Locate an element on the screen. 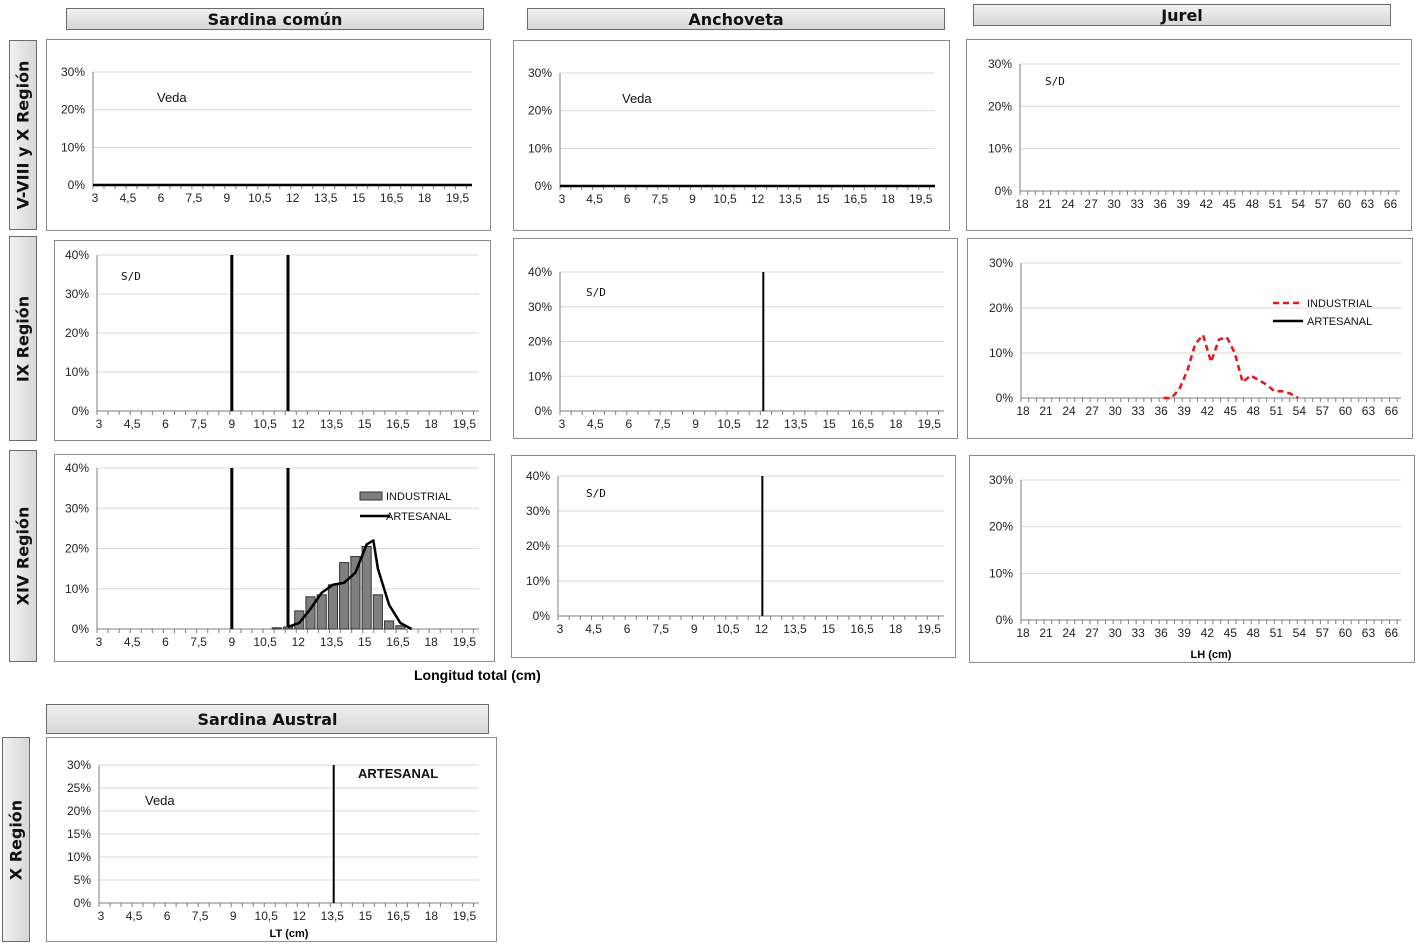 Image resolution: width=1421 pixels, height=944 pixels. x-axis-label: LH (cm) is located at coordinates (1211, 655).